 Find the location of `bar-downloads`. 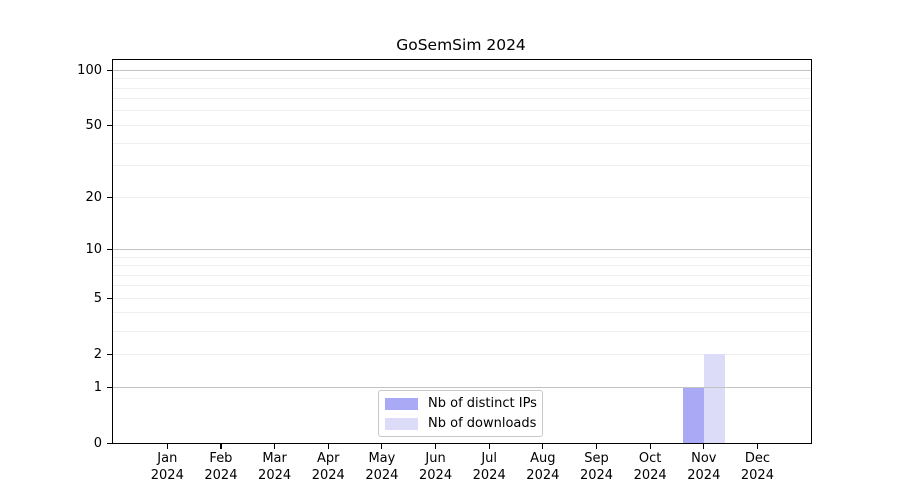

bar-downloads is located at coordinates (714, 398).